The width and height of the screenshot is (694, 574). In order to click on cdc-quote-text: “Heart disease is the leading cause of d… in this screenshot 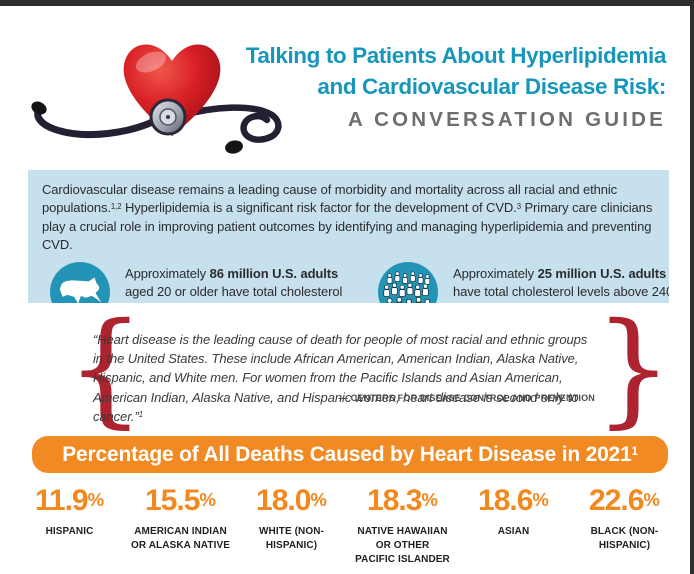, I will do `click(340, 378)`.